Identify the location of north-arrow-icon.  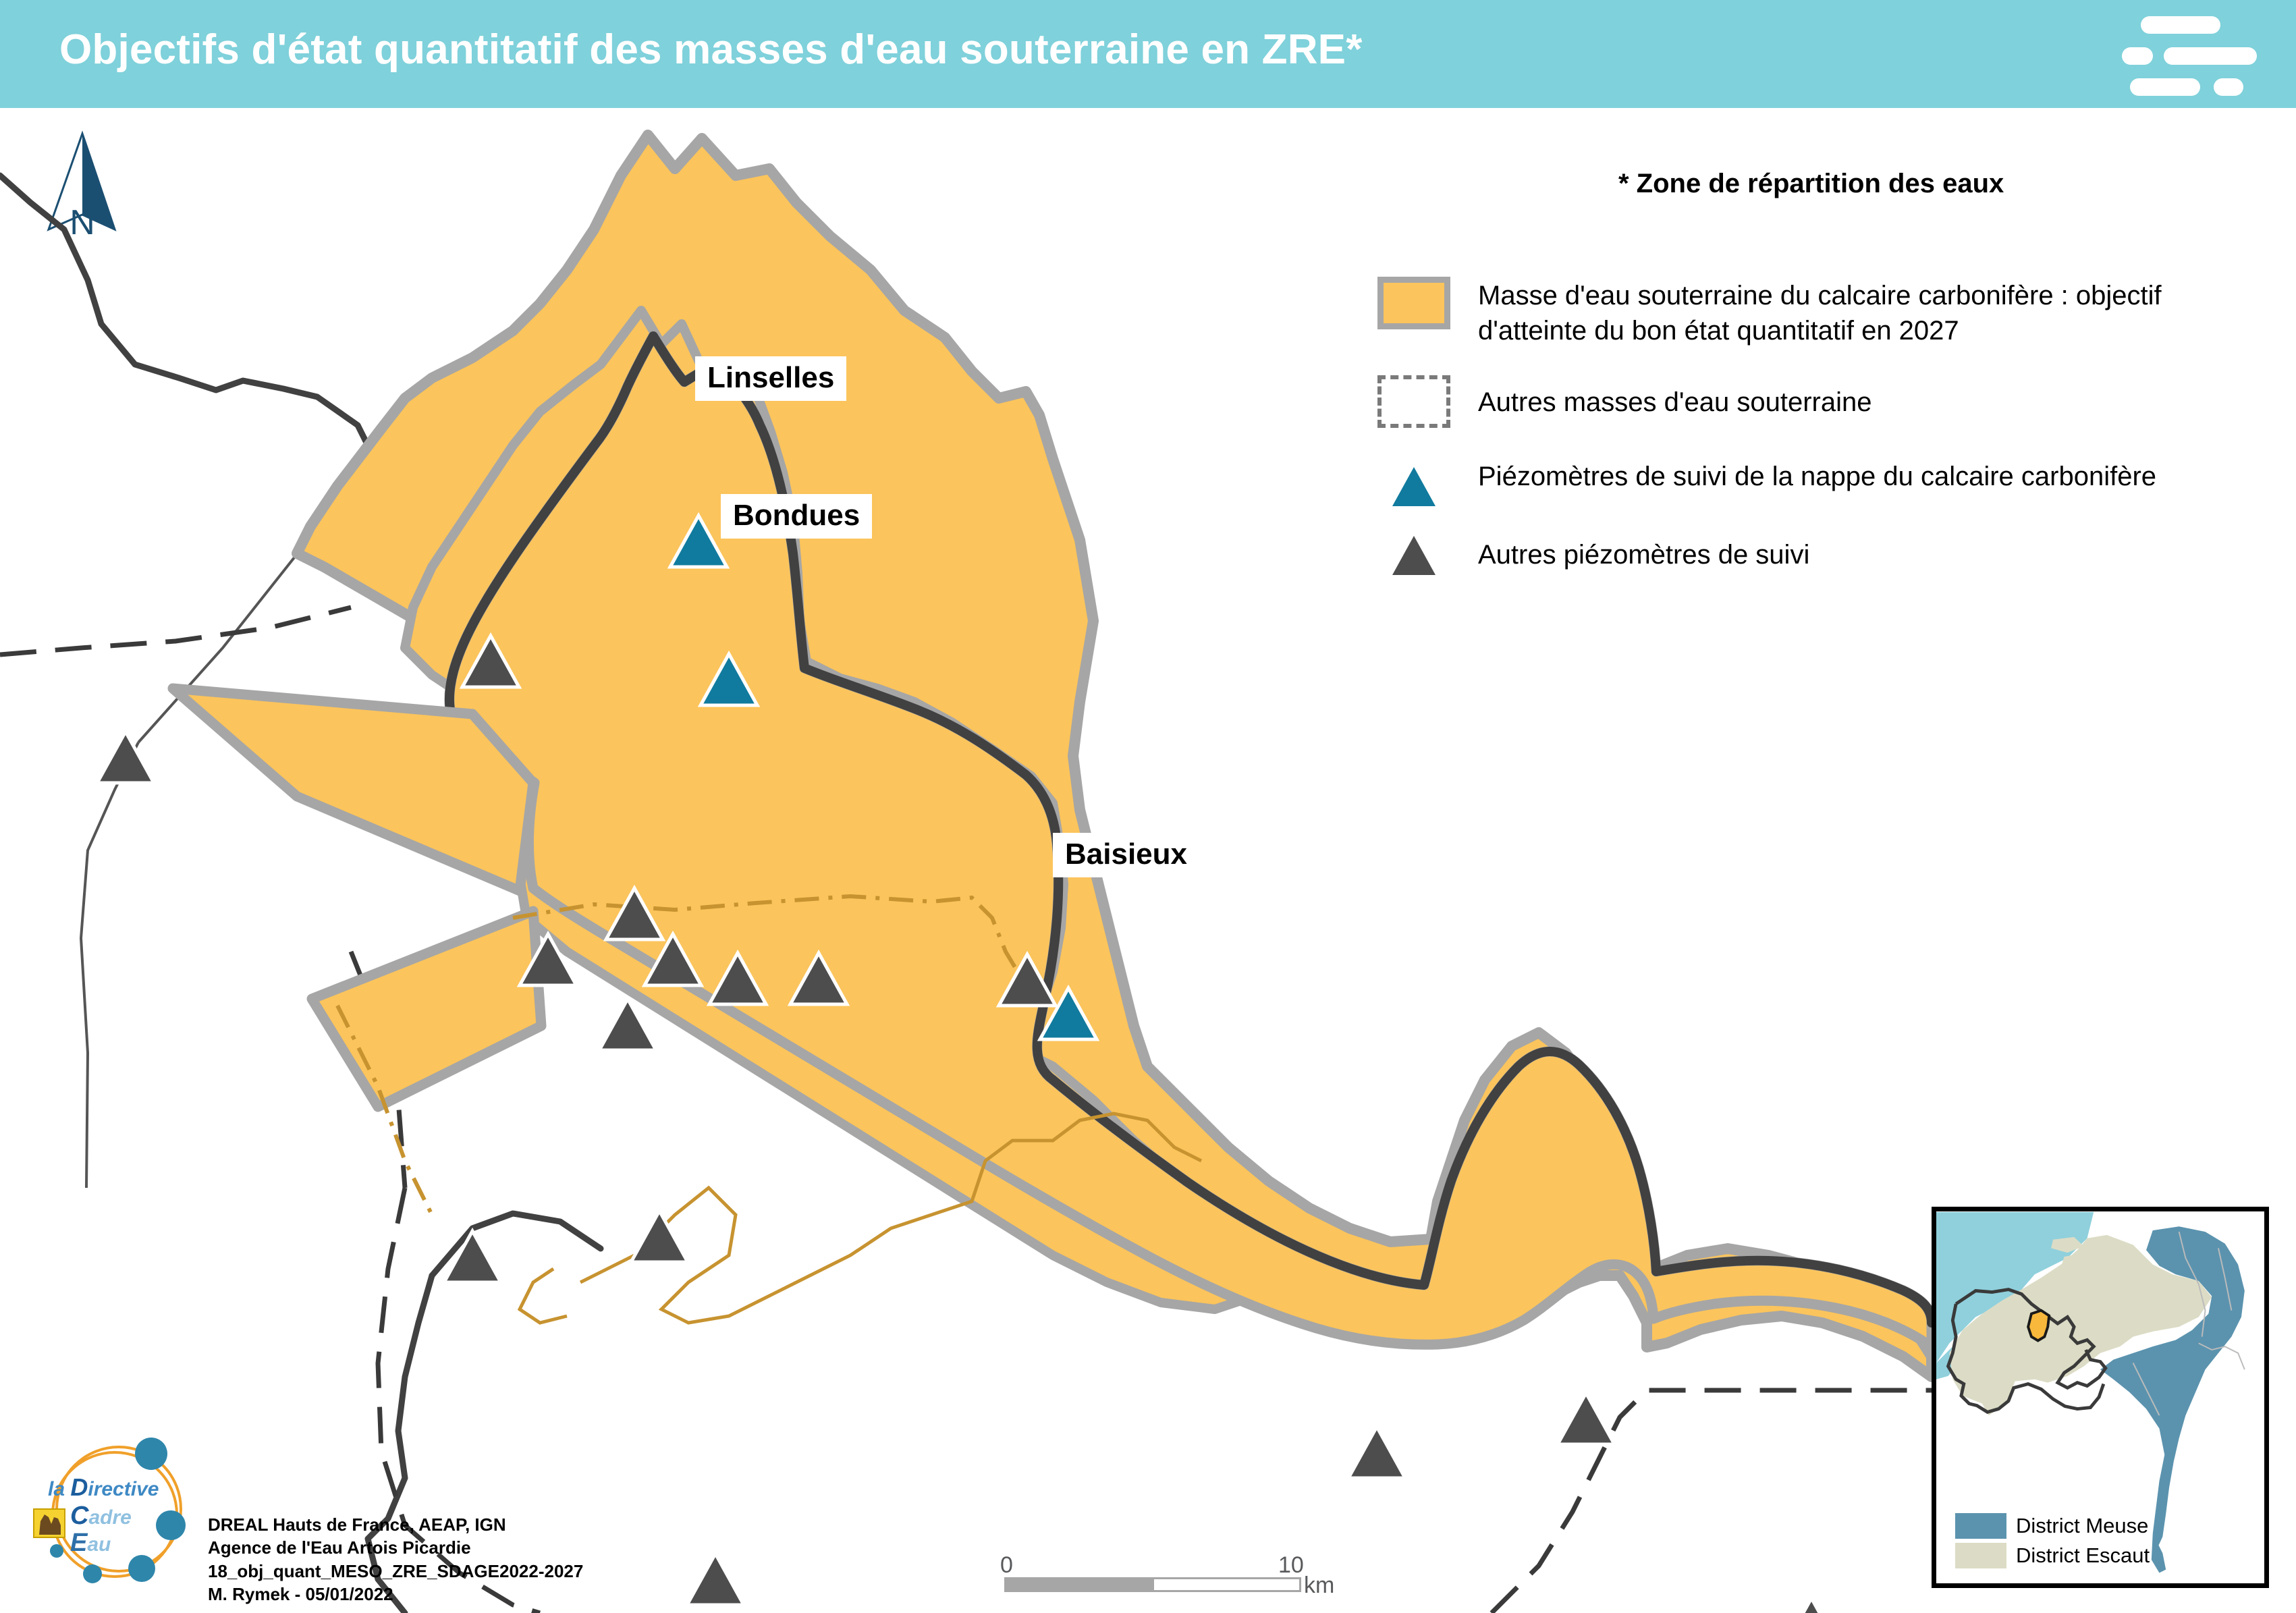
(82, 180).